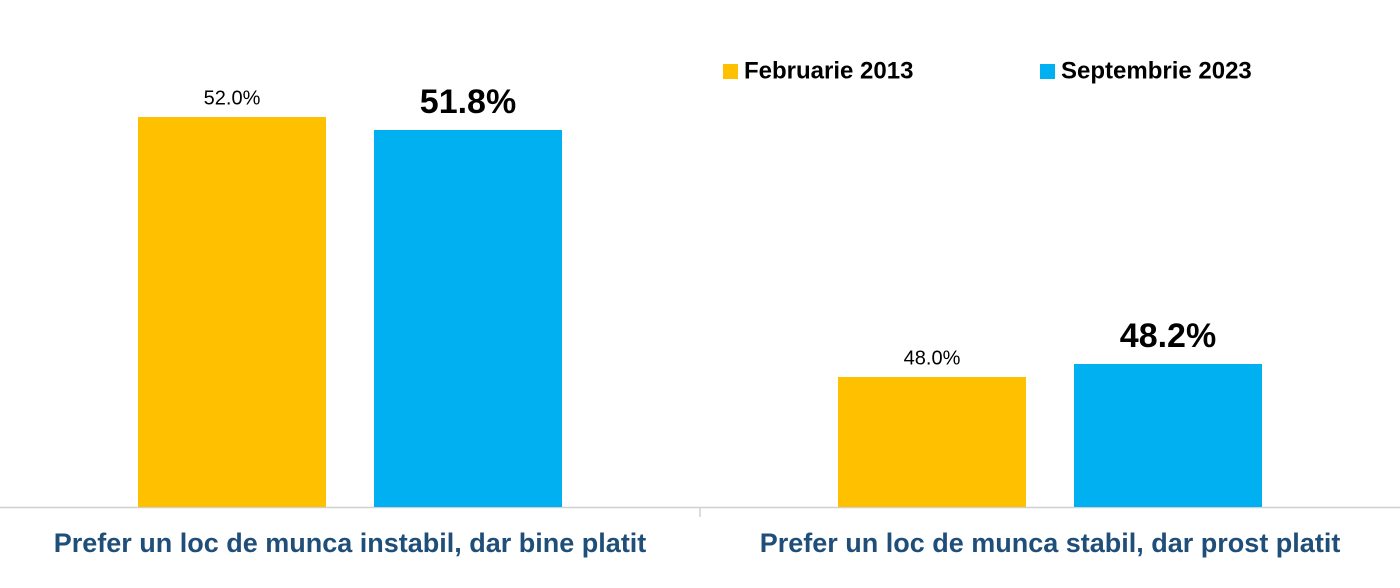  Describe the element at coordinates (932, 358) in the screenshot. I see `data-label: 48.0%` at that location.